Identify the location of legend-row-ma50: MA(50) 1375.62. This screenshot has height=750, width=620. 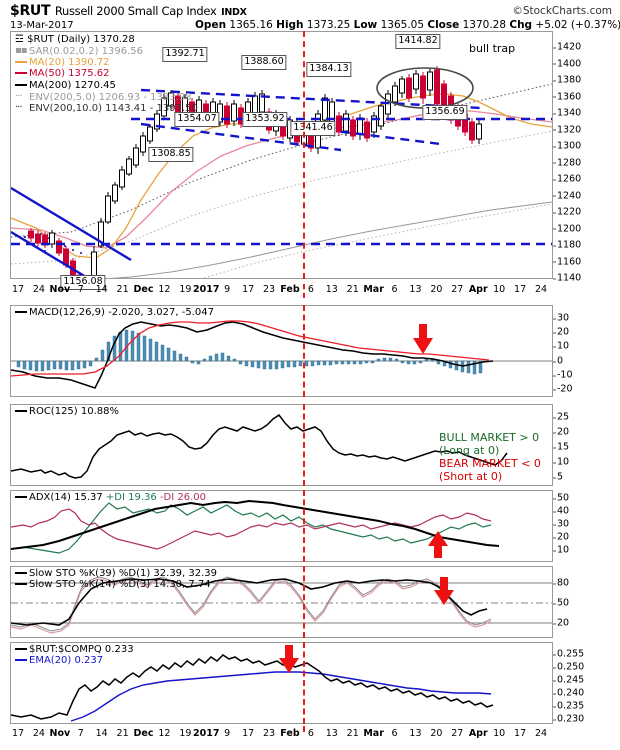
(106, 73).